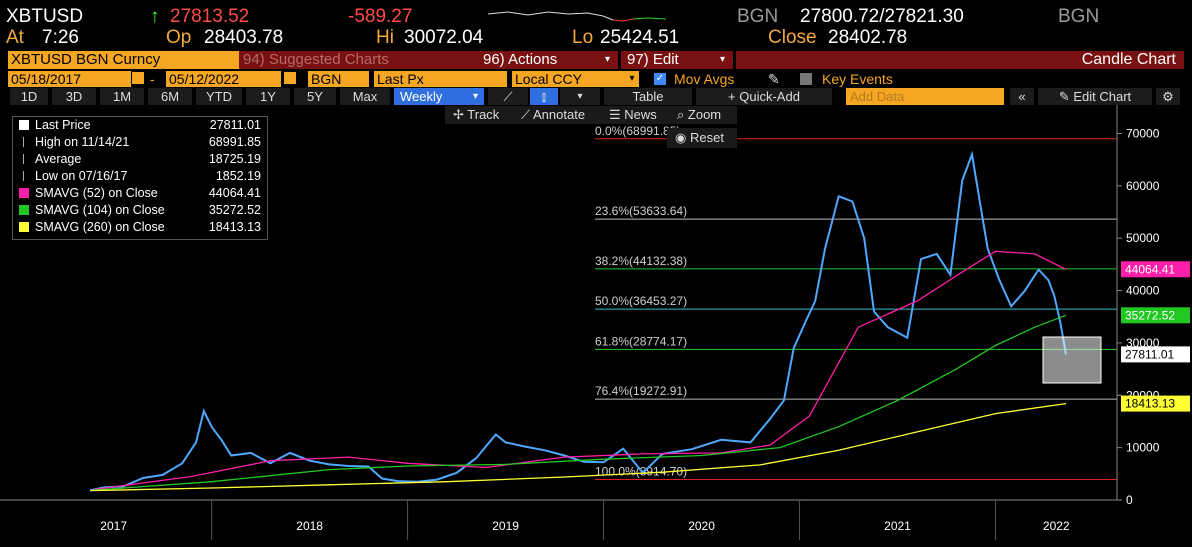  I want to click on edit-menu: 97) Edit ▾, so click(677, 60).